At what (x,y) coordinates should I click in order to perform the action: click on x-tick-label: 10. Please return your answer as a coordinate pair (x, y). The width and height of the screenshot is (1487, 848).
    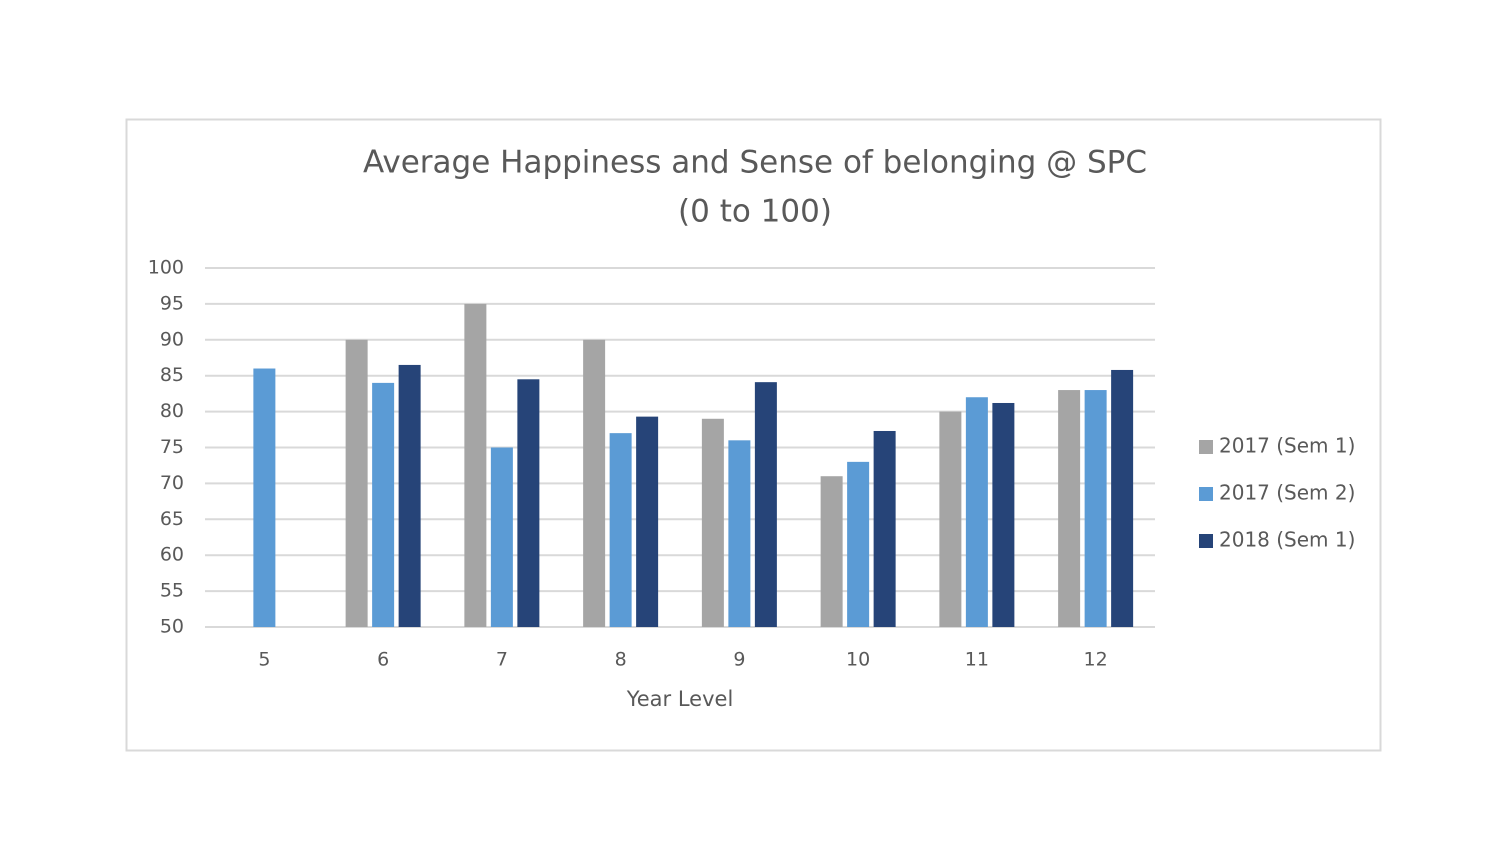
    Looking at the image, I should click on (858, 660).